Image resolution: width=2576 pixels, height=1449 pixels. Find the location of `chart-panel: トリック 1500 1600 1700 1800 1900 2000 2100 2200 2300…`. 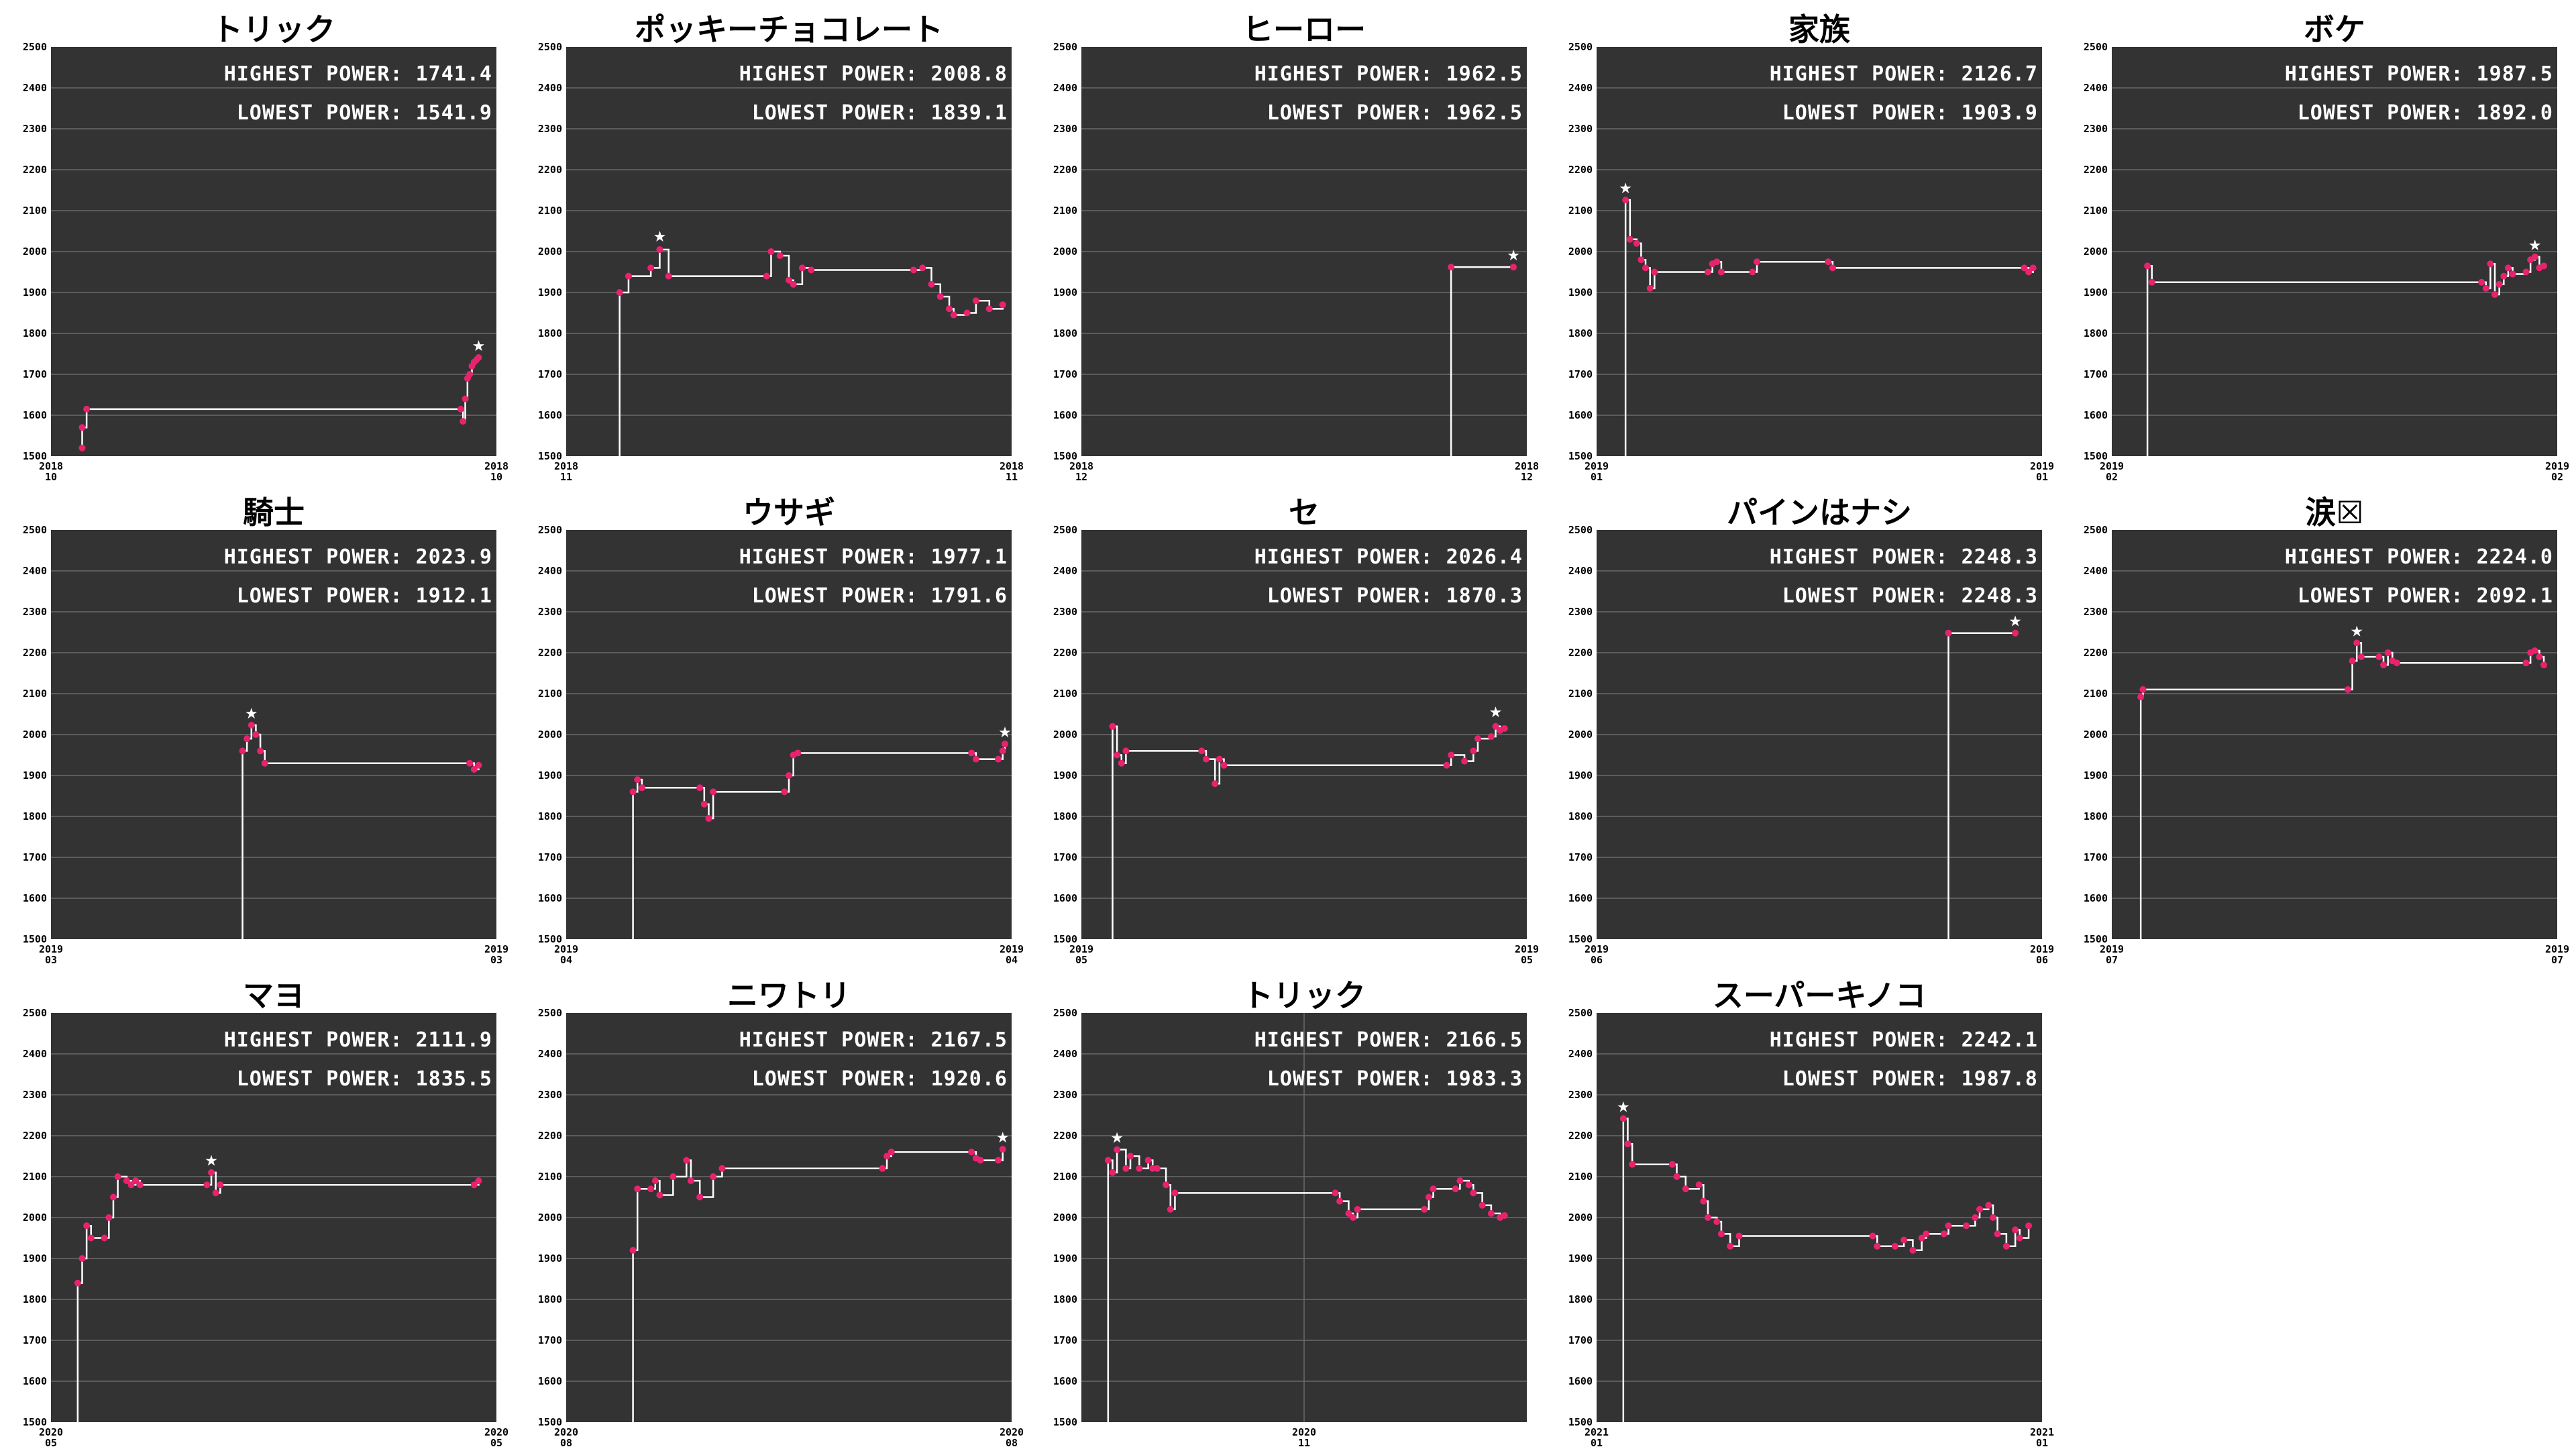

chart-panel: トリック 1500 1600 1700 1800 1900 2000 2100 2200 2300… is located at coordinates (1288, 1207).